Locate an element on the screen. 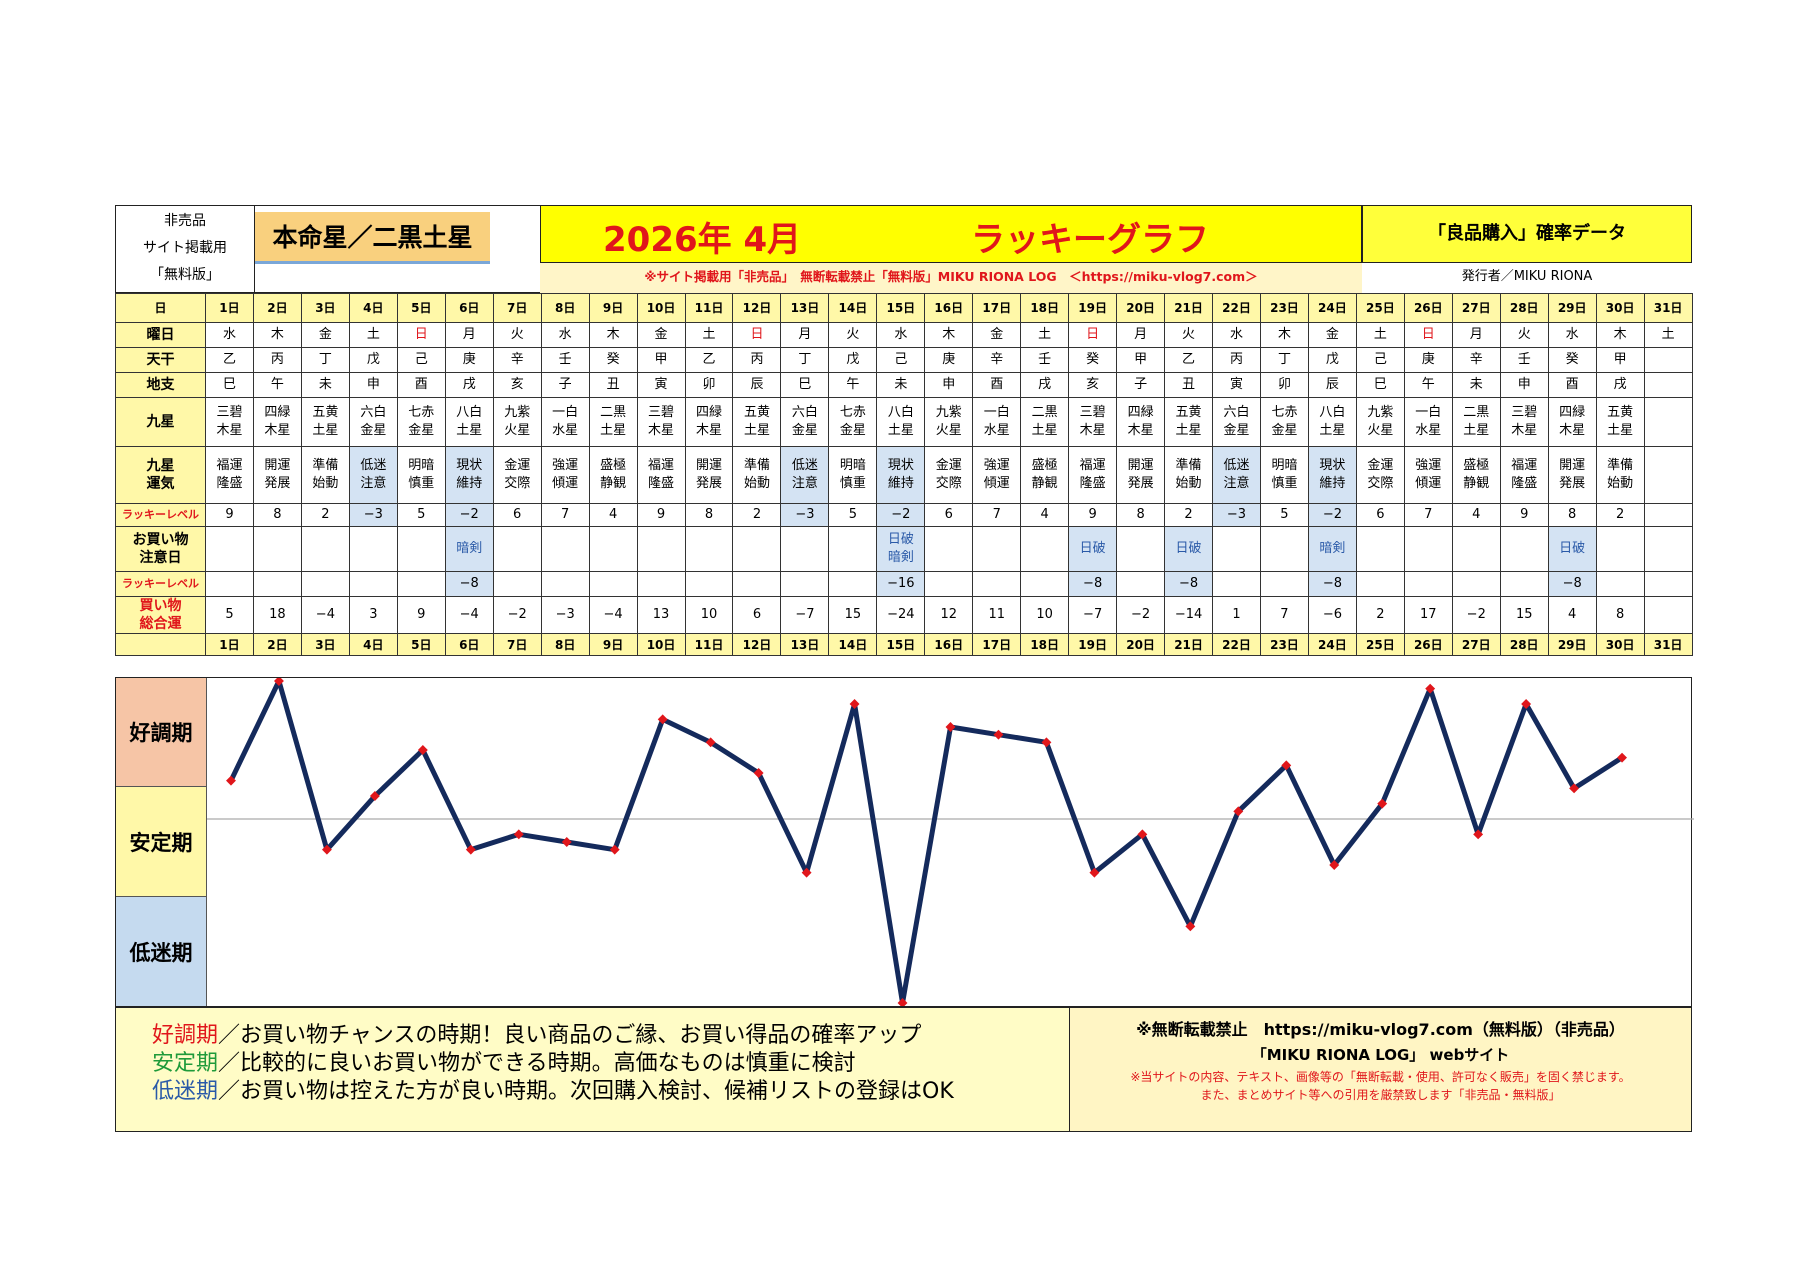 This screenshot has height=1272, width=1800. kyusei-cell: 一白 水星 is located at coordinates (997, 422).